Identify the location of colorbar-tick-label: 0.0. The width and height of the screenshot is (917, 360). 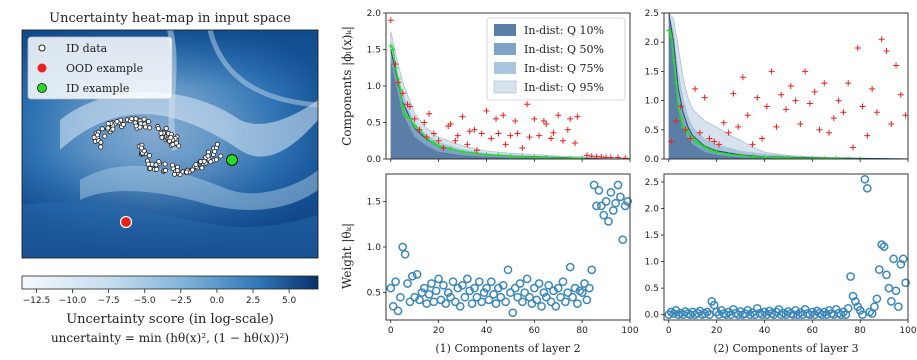
(217, 301).